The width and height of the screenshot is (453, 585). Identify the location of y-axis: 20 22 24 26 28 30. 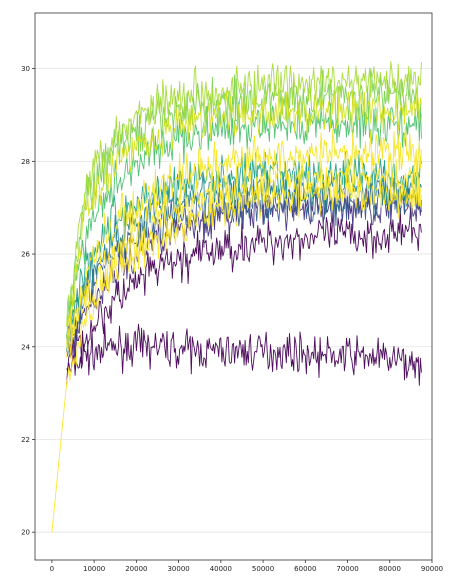
(28, 301).